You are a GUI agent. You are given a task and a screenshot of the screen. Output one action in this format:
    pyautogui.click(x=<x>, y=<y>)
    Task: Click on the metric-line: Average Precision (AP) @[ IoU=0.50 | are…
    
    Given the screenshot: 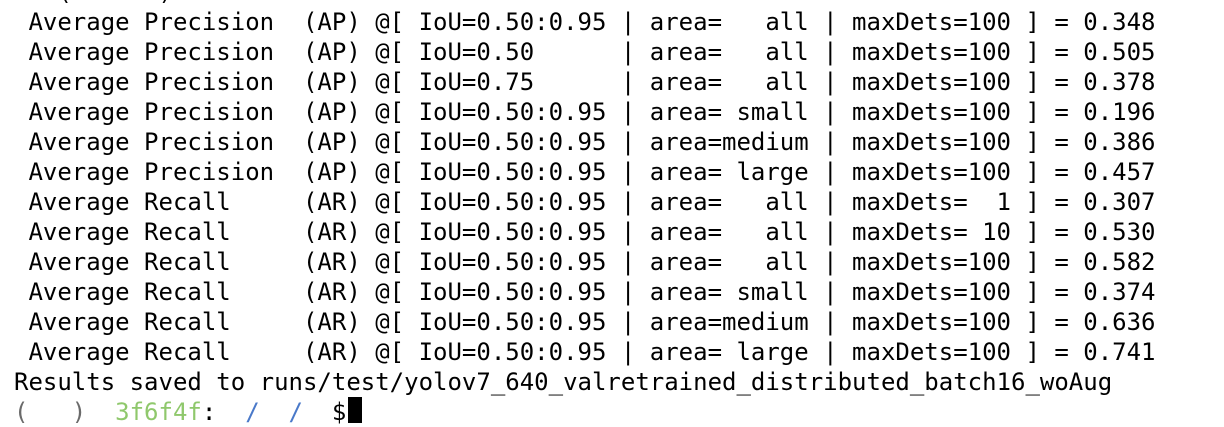 What is the action you would take?
    pyautogui.click(x=585, y=52)
    